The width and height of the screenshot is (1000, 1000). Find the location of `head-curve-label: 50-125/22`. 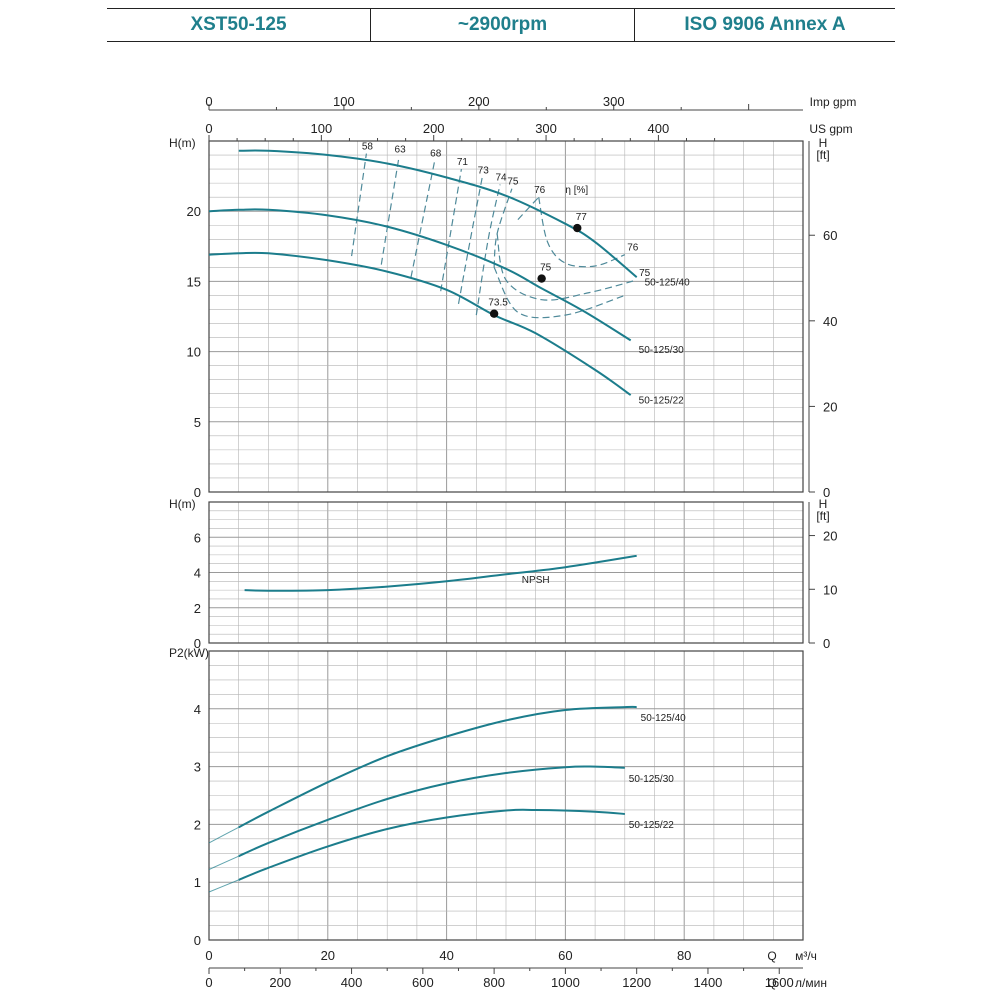

head-curve-label: 50-125/22 is located at coordinates (661, 400).